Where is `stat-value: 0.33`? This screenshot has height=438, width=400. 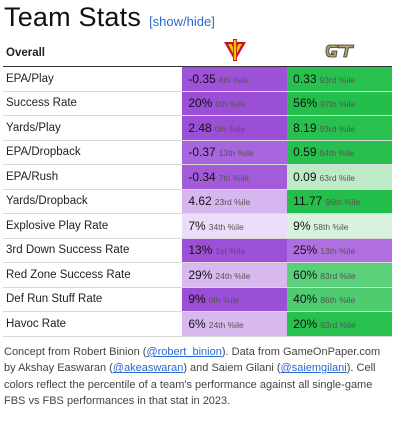
stat-value: 0.33 is located at coordinates (305, 78).